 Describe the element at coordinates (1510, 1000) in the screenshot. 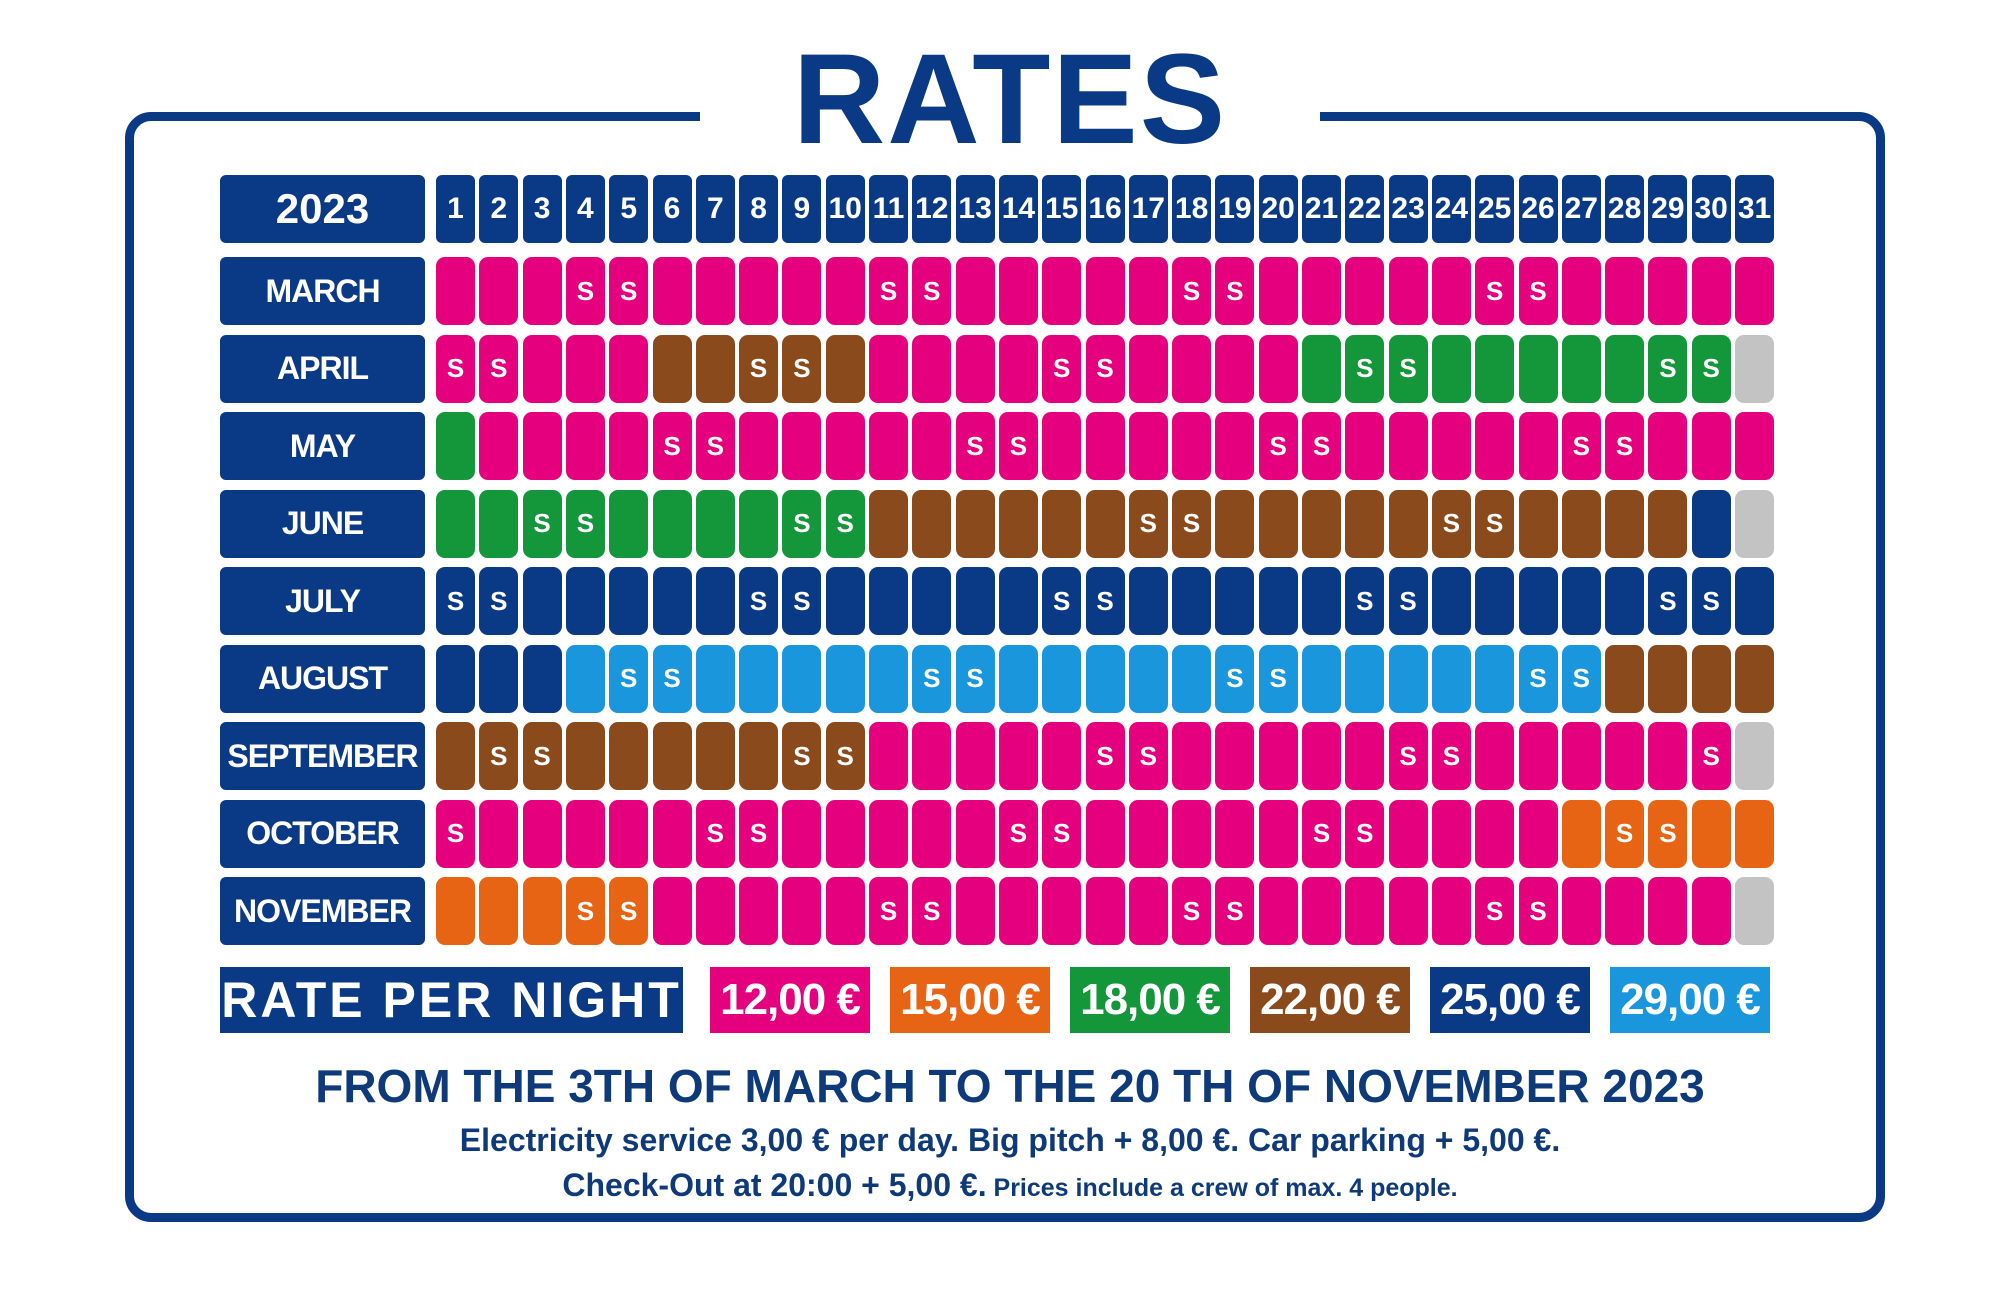

I see `rate-swatch: 25,00 €` at that location.